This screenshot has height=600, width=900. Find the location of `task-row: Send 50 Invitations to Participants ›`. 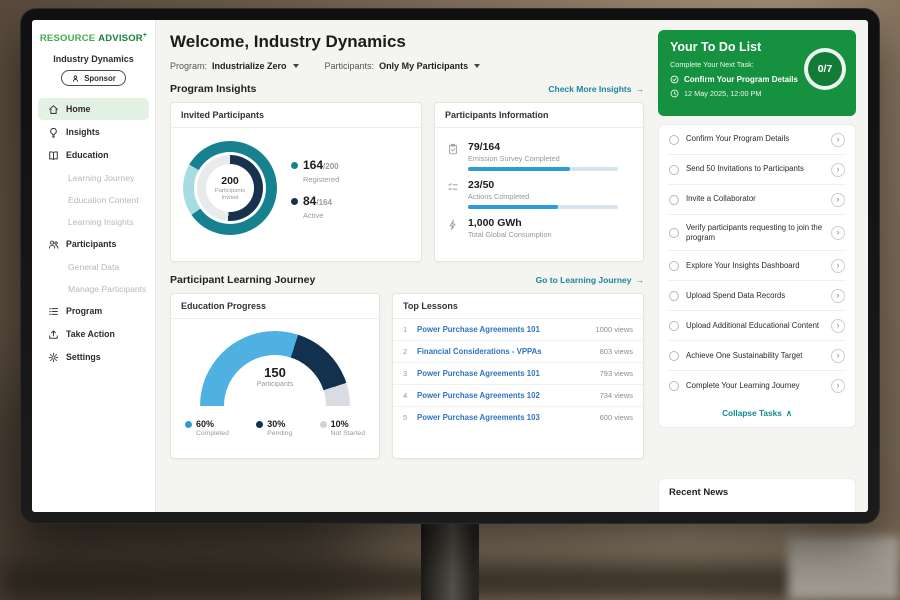

task-row: Send 50 Invitations to Participants › is located at coordinates (757, 170).